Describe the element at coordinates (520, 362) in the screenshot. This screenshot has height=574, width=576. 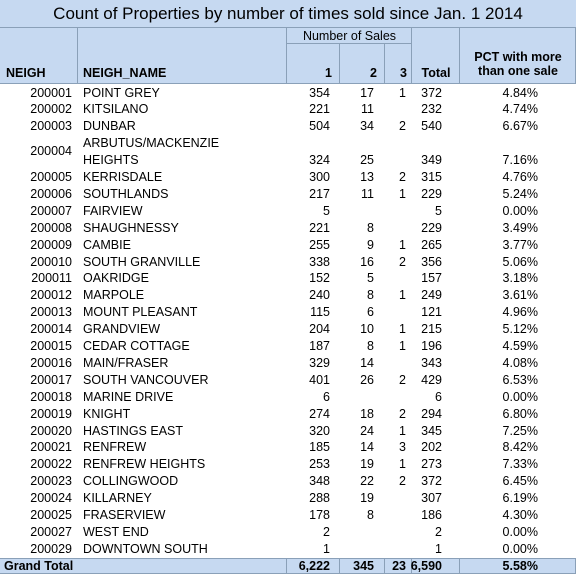
I see `pct-cell: 4.08%` at that location.